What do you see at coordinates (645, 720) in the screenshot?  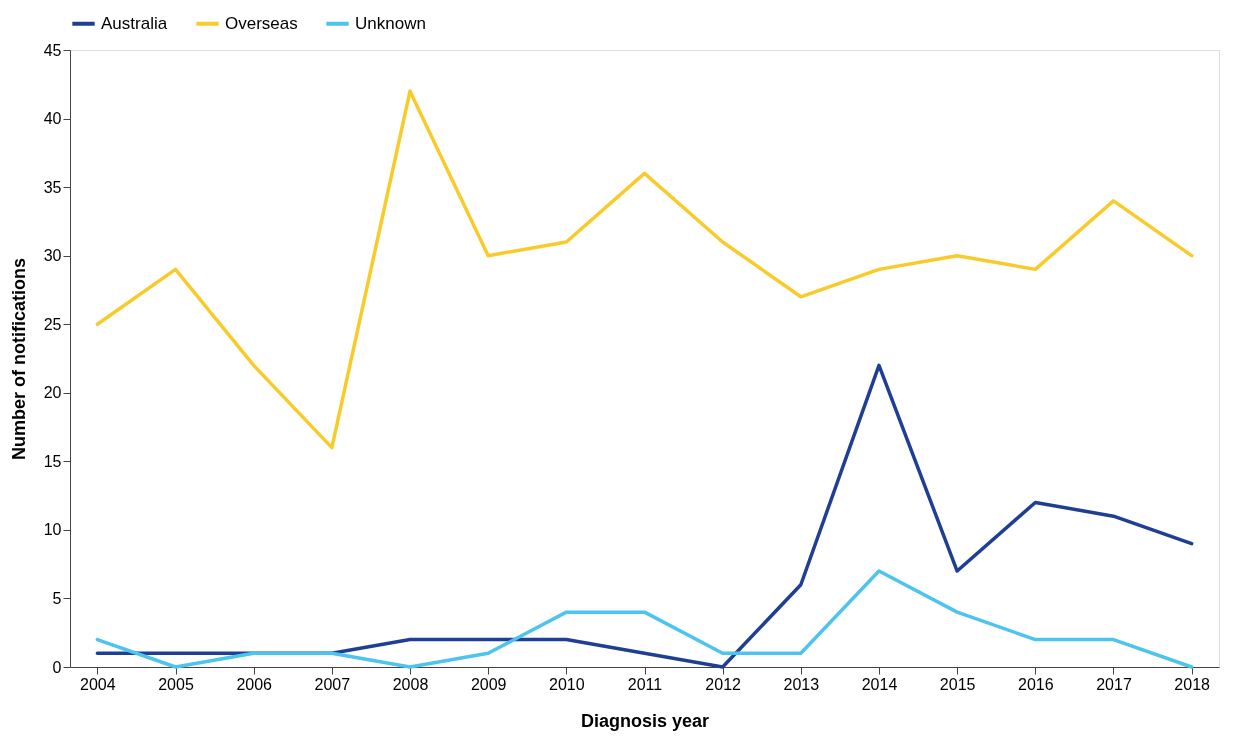 I see `x-axis-title: Diagnosis year` at bounding box center [645, 720].